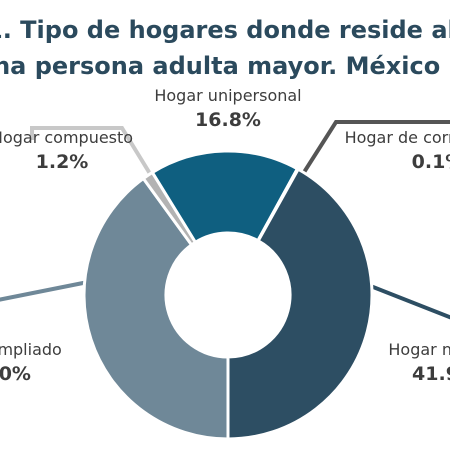 This screenshot has width=450, height=450. Describe the element at coordinates (225, 197) in the screenshot. I see `slice` at that location.